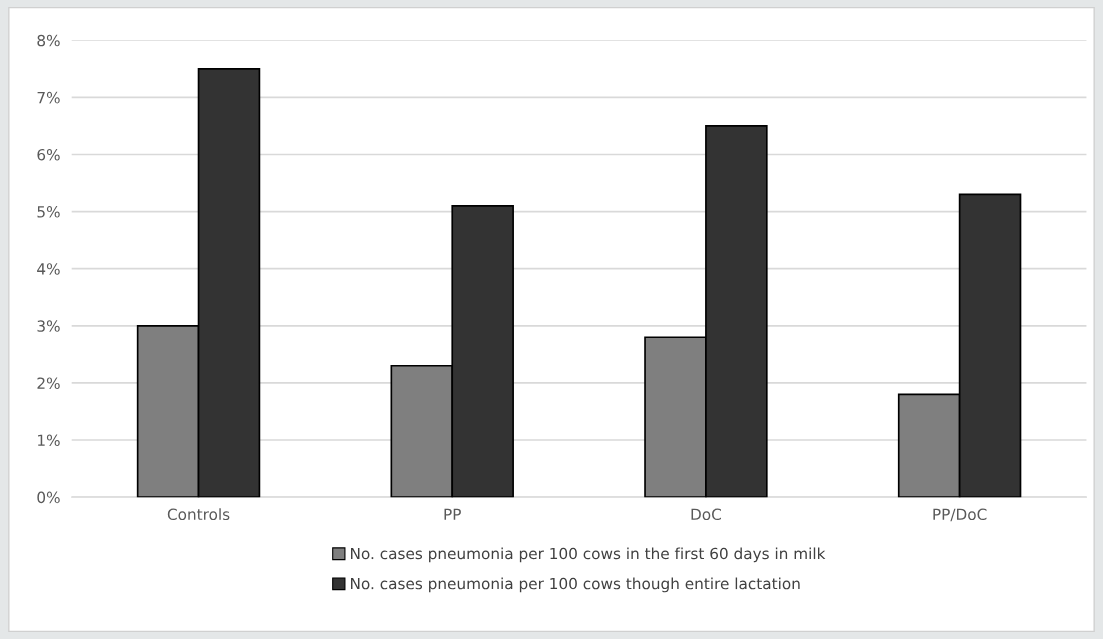 The width and height of the screenshot is (1103, 639). What do you see at coordinates (48, 40) in the screenshot?
I see `y-tick-label: 8%` at bounding box center [48, 40].